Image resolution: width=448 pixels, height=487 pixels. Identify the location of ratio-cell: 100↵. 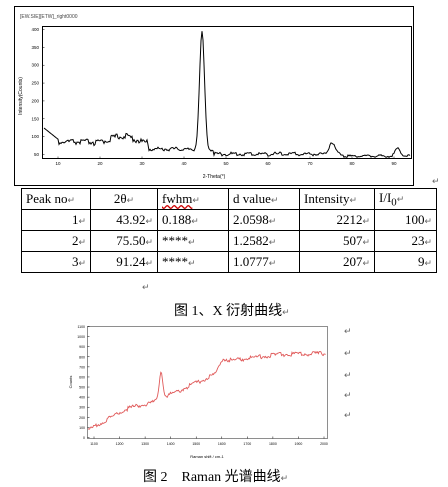
(405, 220).